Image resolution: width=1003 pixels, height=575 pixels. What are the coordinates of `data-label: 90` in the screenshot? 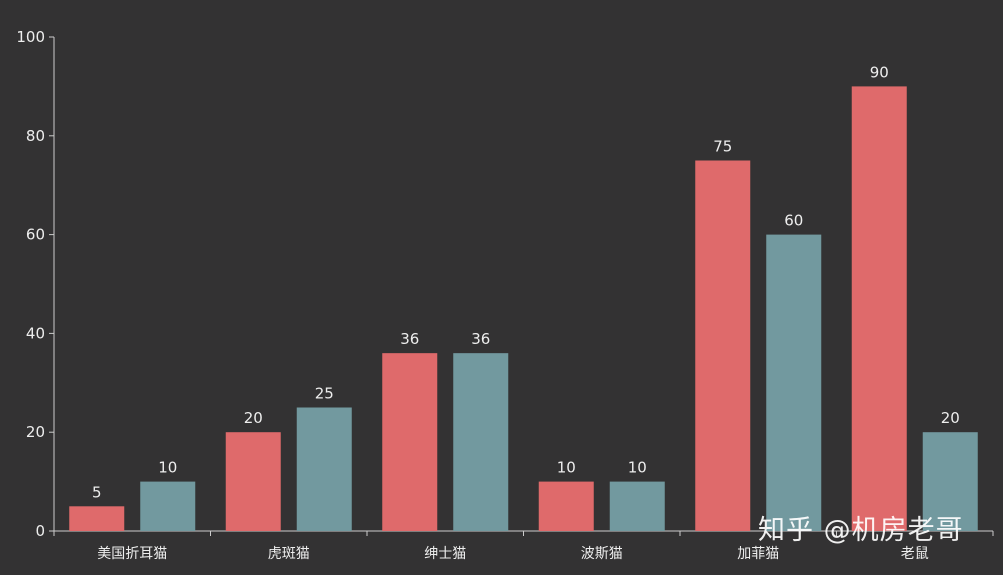 It's located at (879, 72).